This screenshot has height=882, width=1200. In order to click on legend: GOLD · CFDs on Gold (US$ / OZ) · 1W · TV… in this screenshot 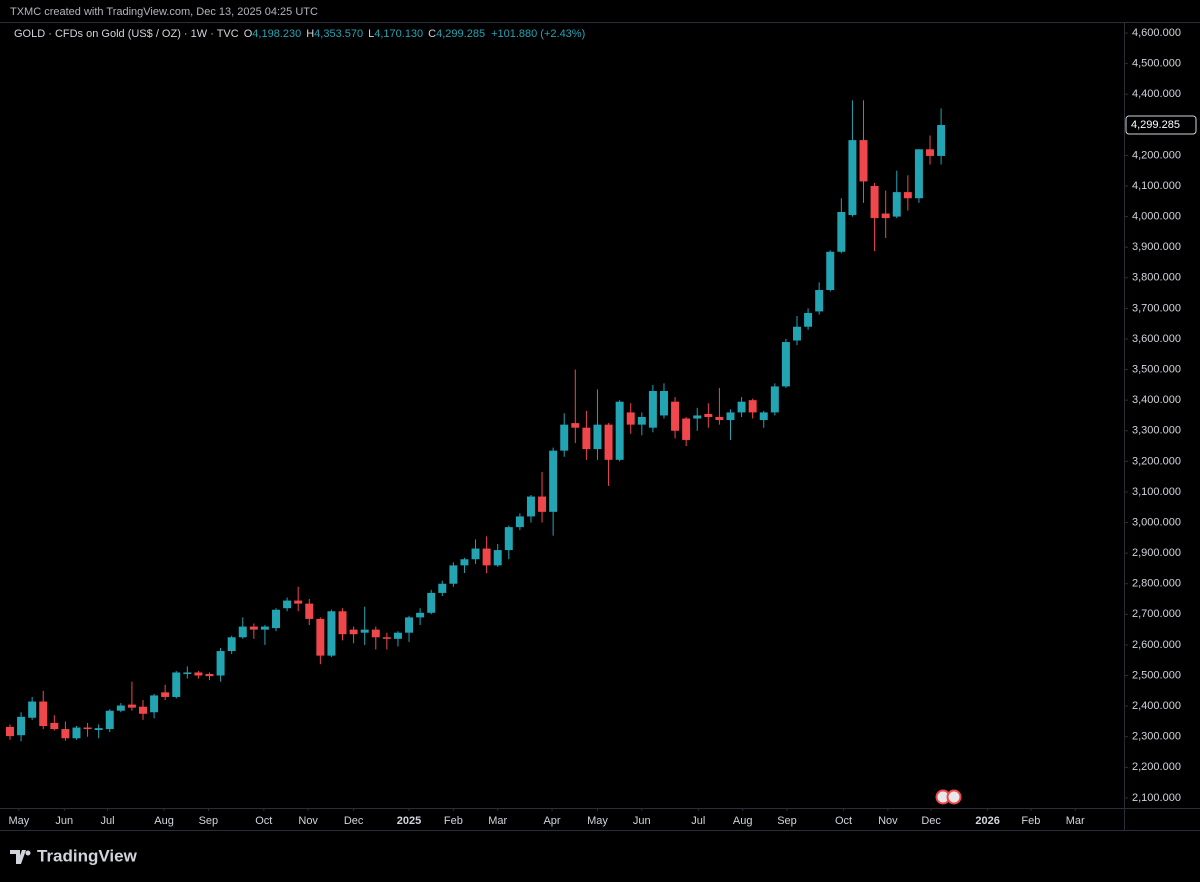, I will do `click(299, 34)`.